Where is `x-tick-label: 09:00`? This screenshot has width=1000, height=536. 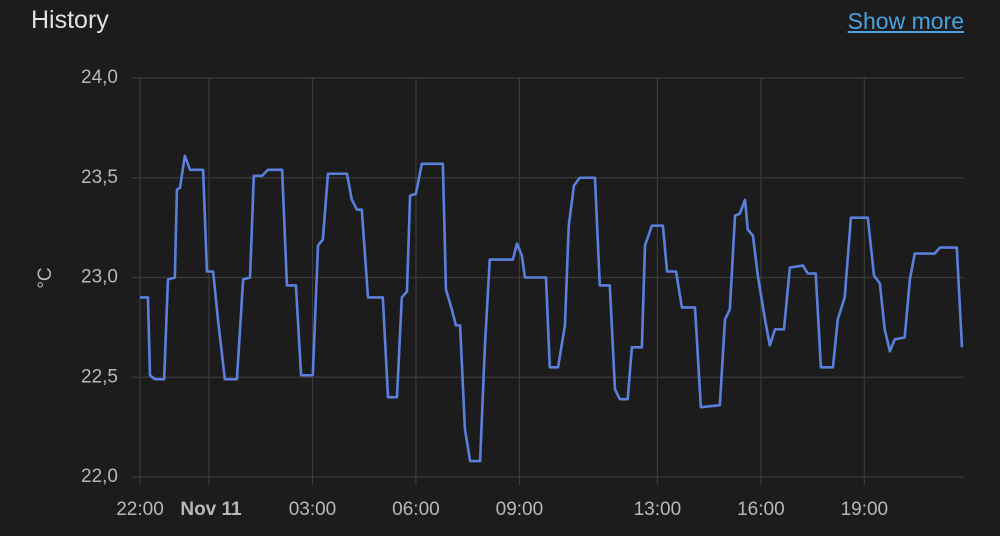
x-tick-label: 09:00 is located at coordinates (520, 509).